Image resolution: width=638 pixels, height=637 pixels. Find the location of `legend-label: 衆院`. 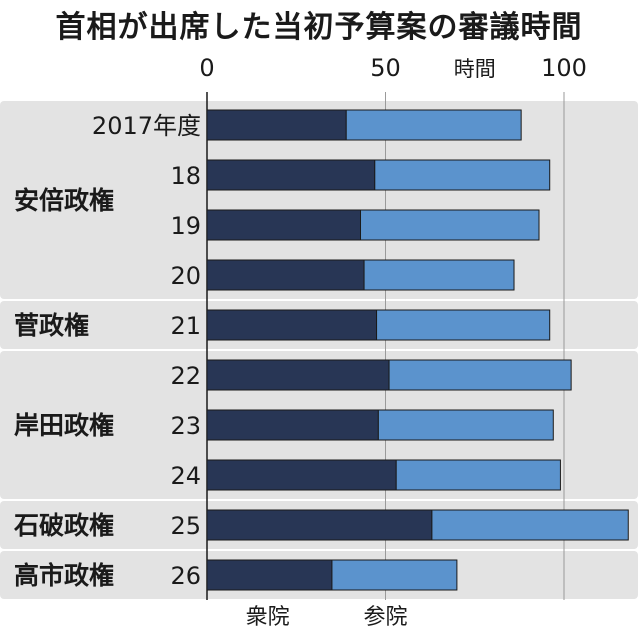

legend-label: 衆院 is located at coordinates (268, 617).